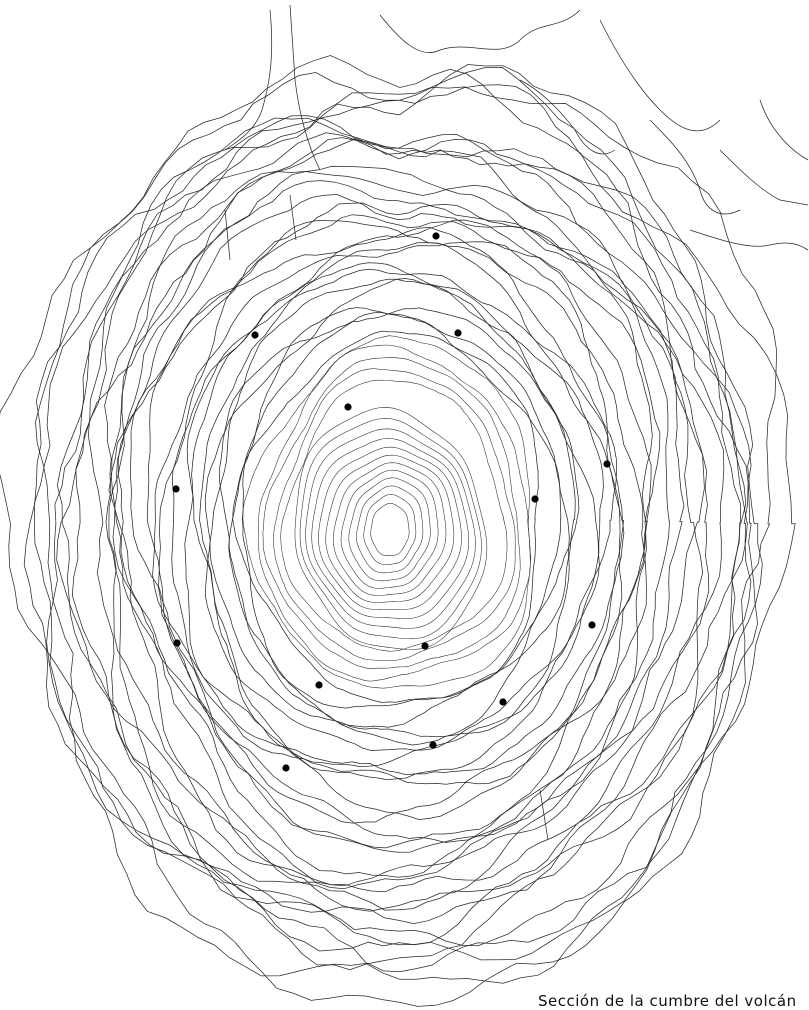 The height and width of the screenshot is (1010, 809). What do you see at coordinates (667, 1001) in the screenshot?
I see `map-caption: Sección de la cumbre del volcán` at bounding box center [667, 1001].